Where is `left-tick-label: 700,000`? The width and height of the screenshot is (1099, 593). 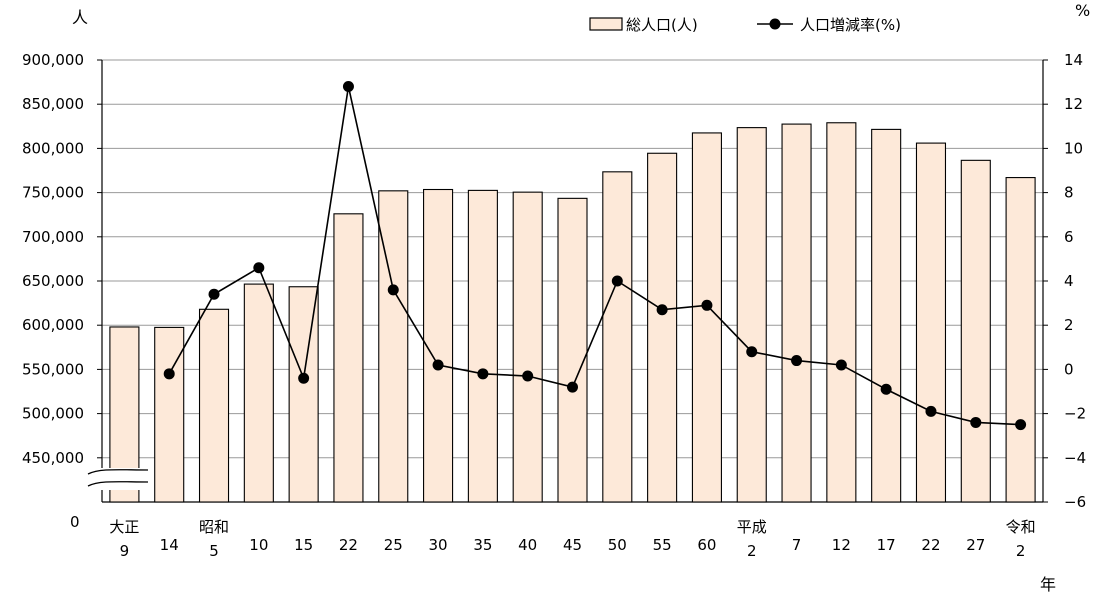
left-tick-label: 700,000 is located at coordinates (53, 237).